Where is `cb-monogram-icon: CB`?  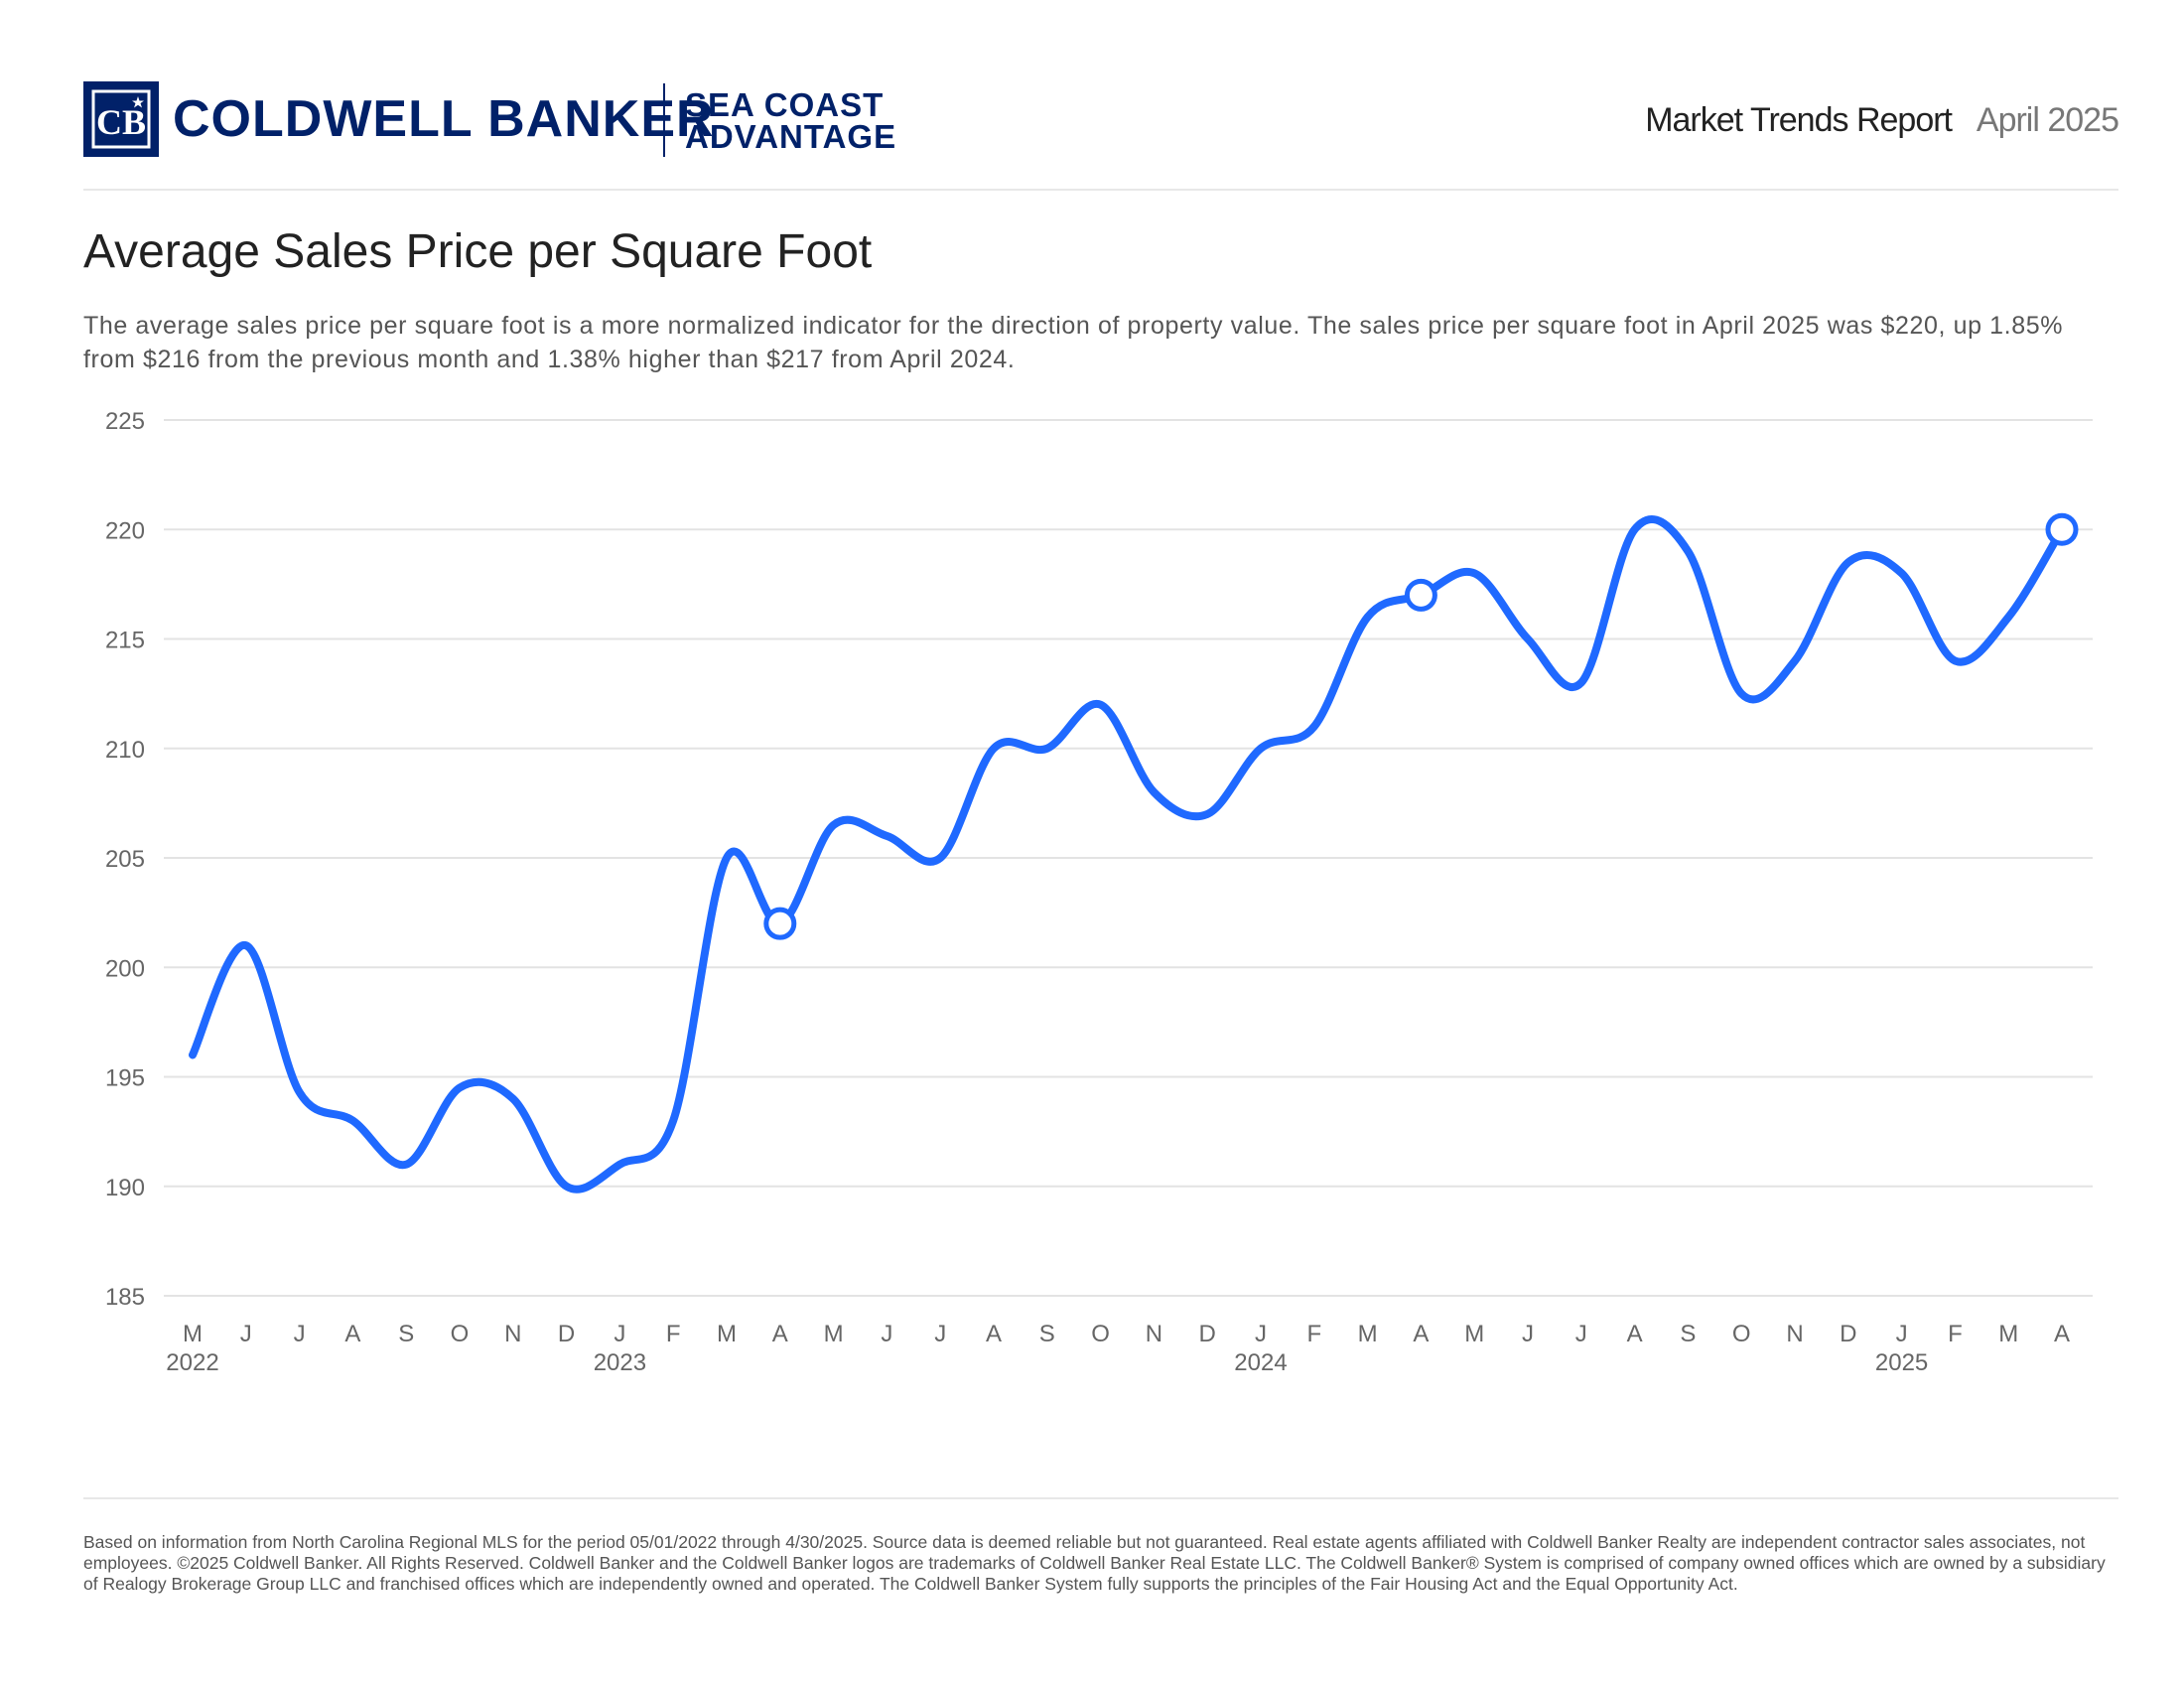 cb-monogram-icon: CB is located at coordinates (121, 119).